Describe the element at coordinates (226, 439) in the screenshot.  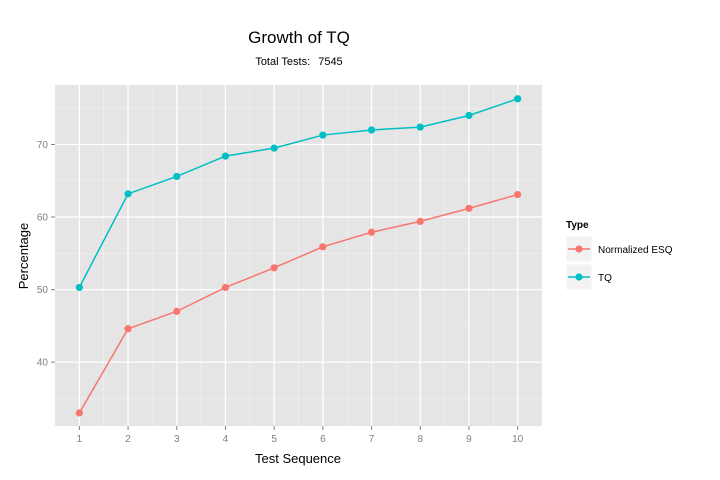
I see `x-tick-label: 4` at that location.